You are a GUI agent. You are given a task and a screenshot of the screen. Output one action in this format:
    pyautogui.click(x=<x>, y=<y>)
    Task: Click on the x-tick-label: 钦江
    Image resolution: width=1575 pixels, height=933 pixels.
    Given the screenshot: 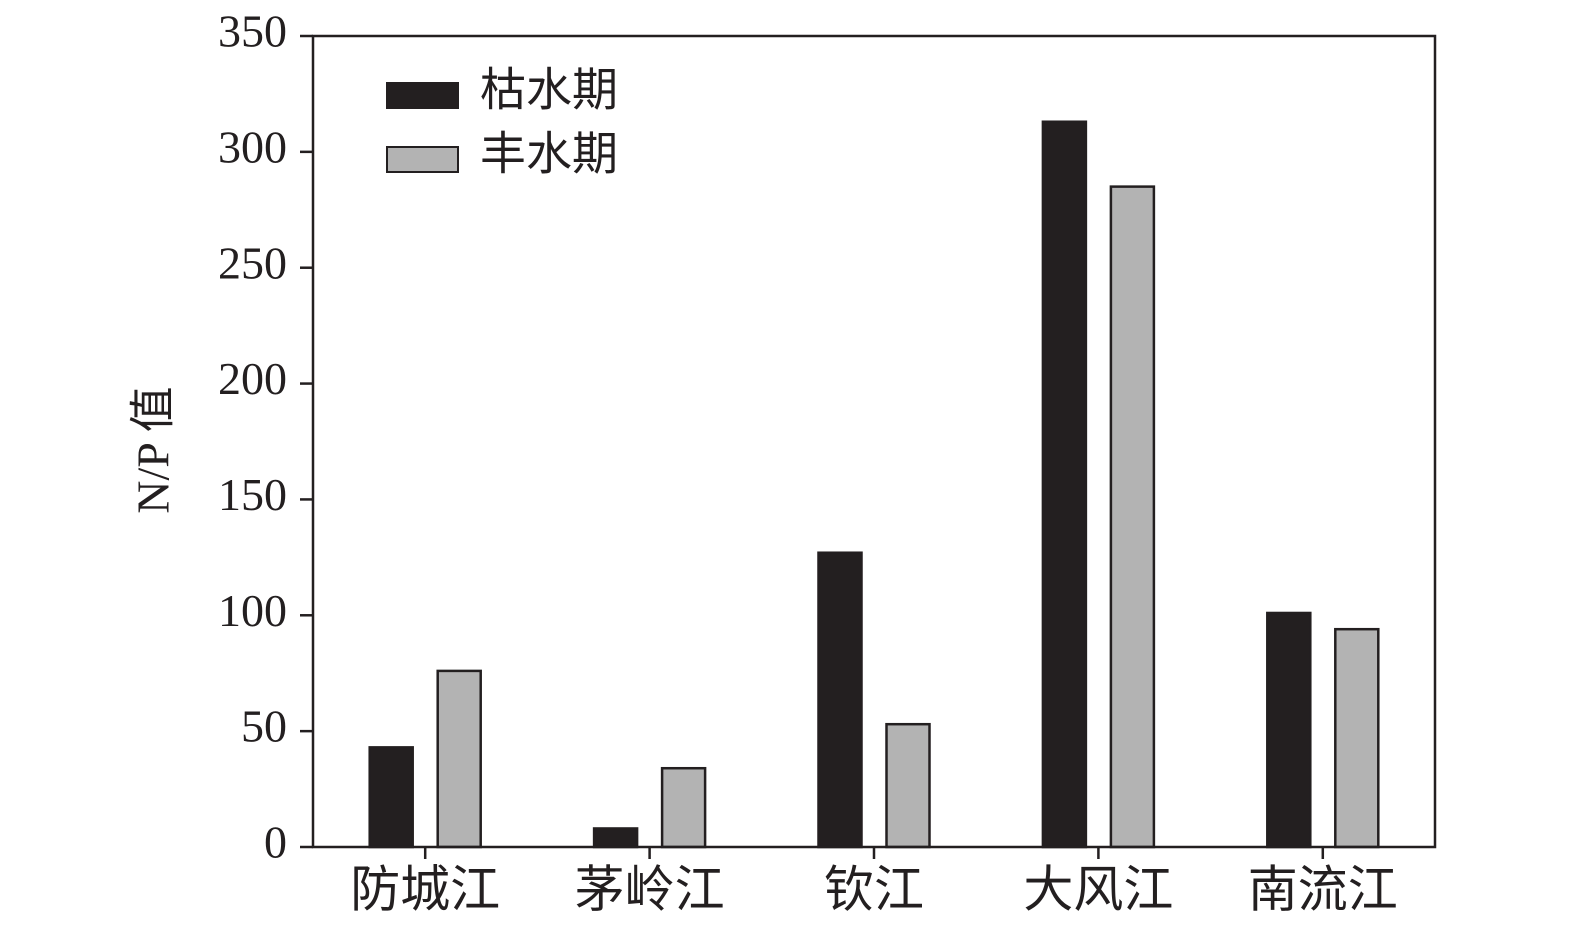 What is the action you would take?
    pyautogui.click(x=874, y=889)
    